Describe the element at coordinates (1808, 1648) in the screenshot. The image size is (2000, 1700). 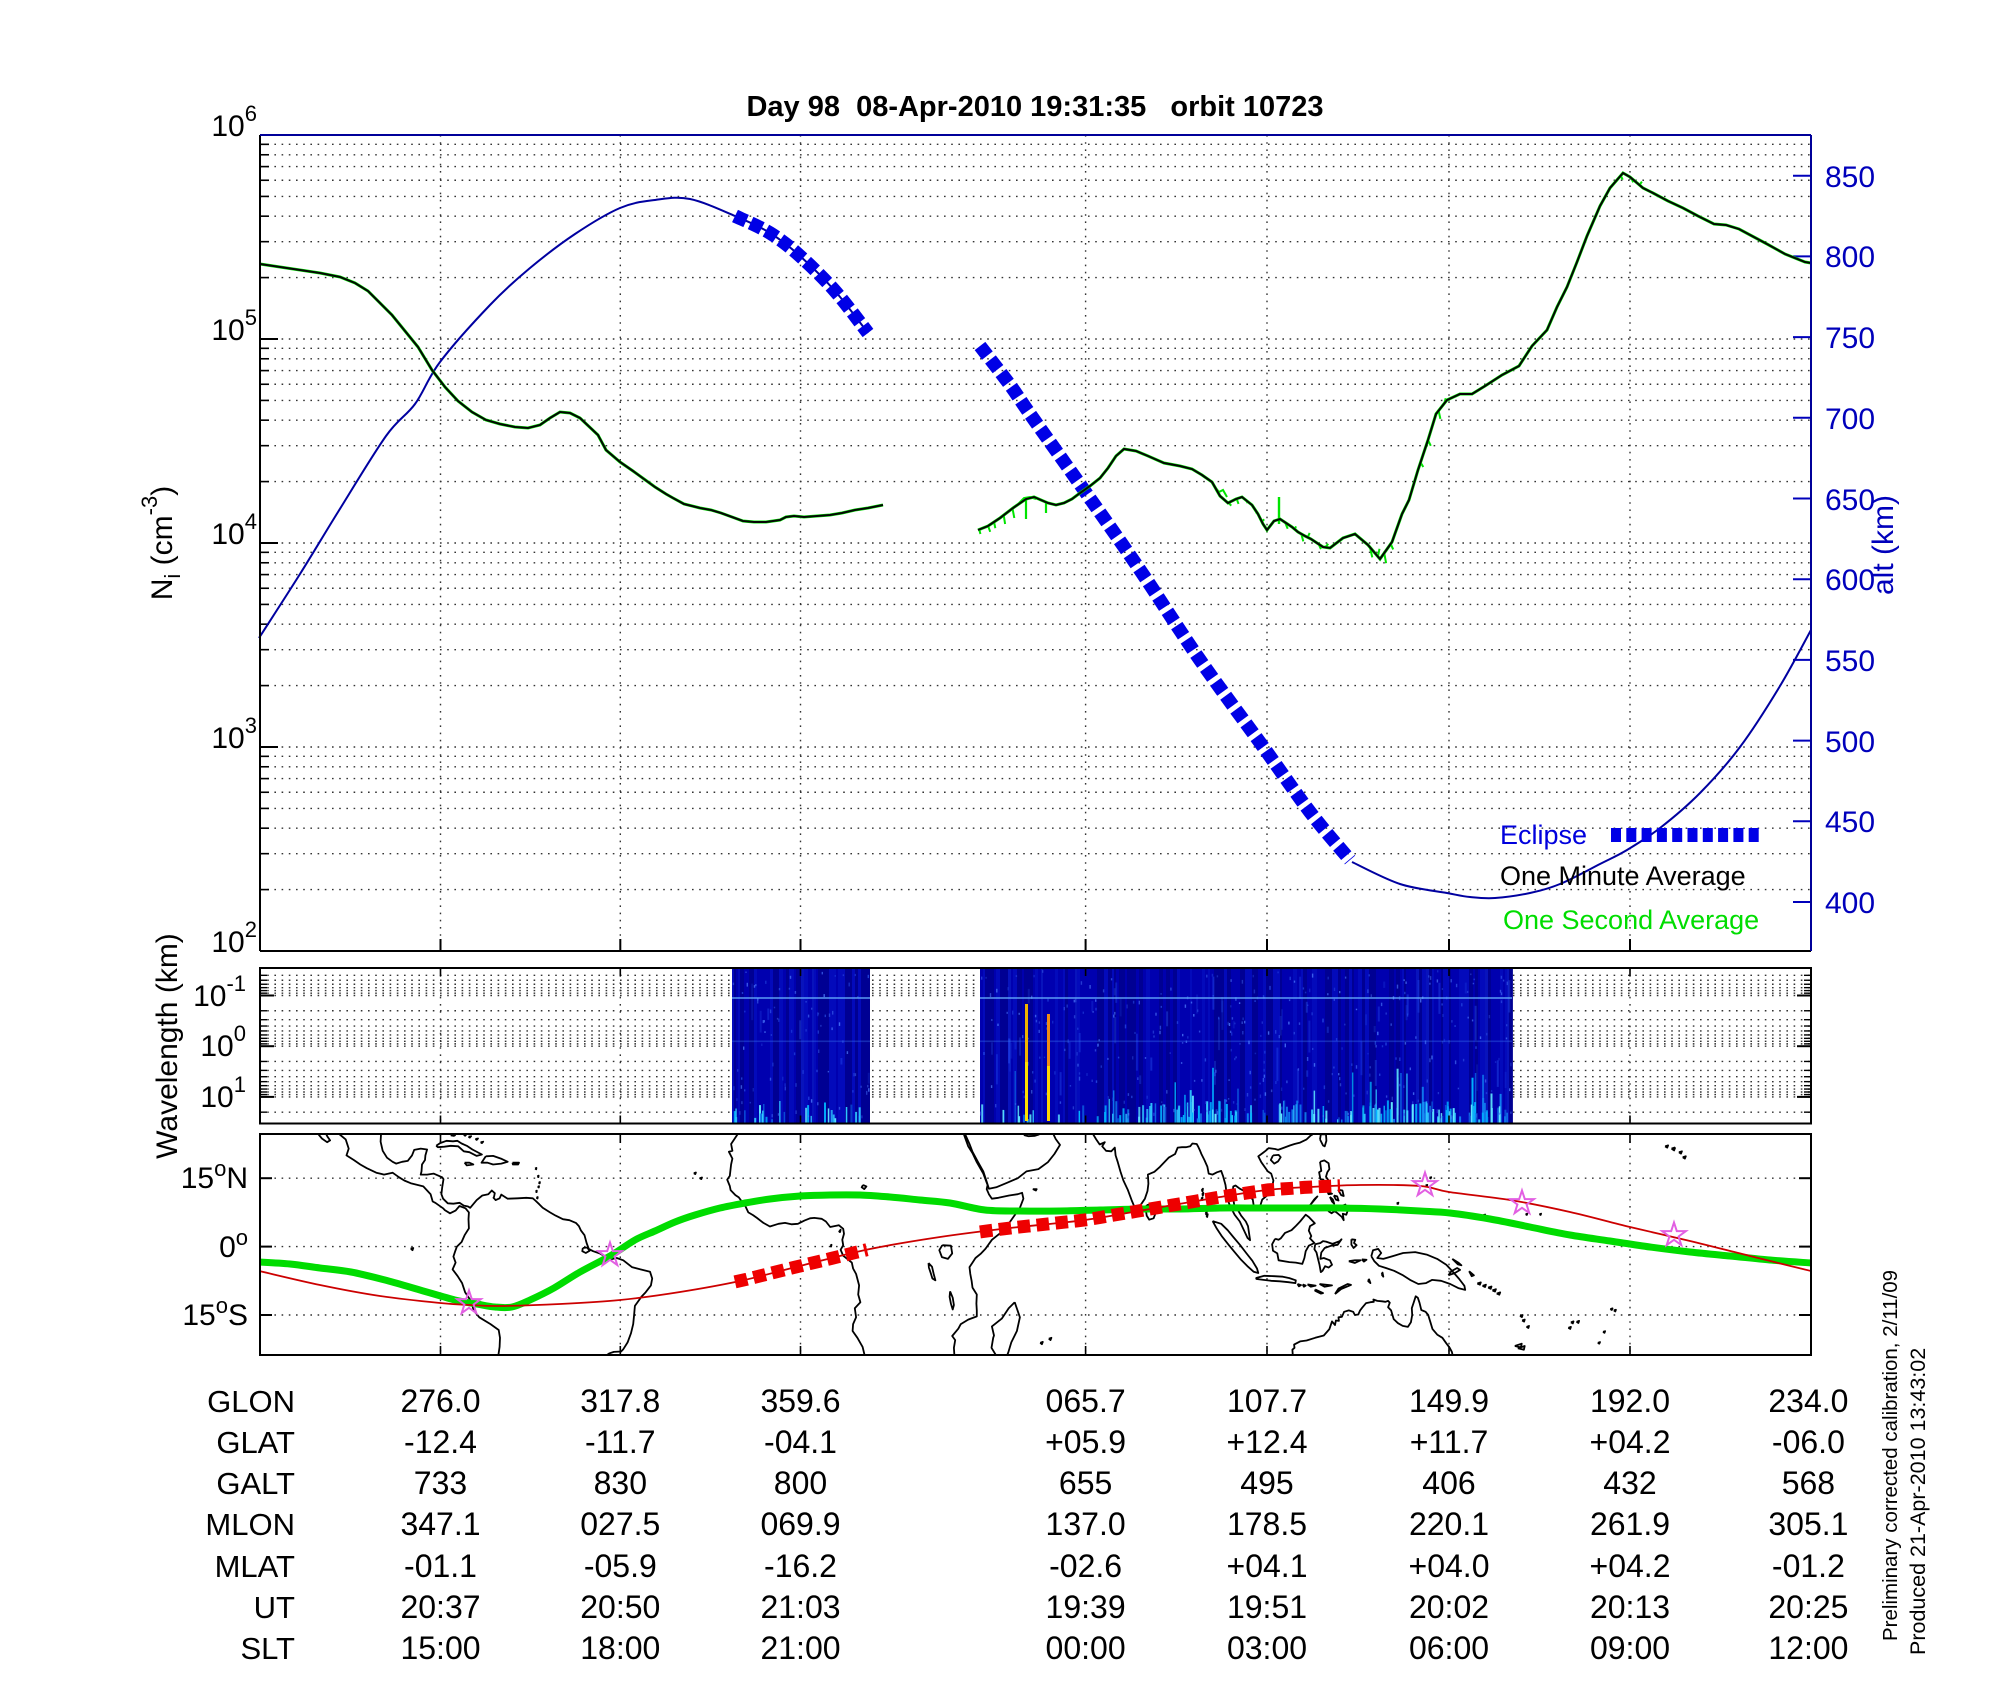
I see `svg-text: 12:00` at that location.